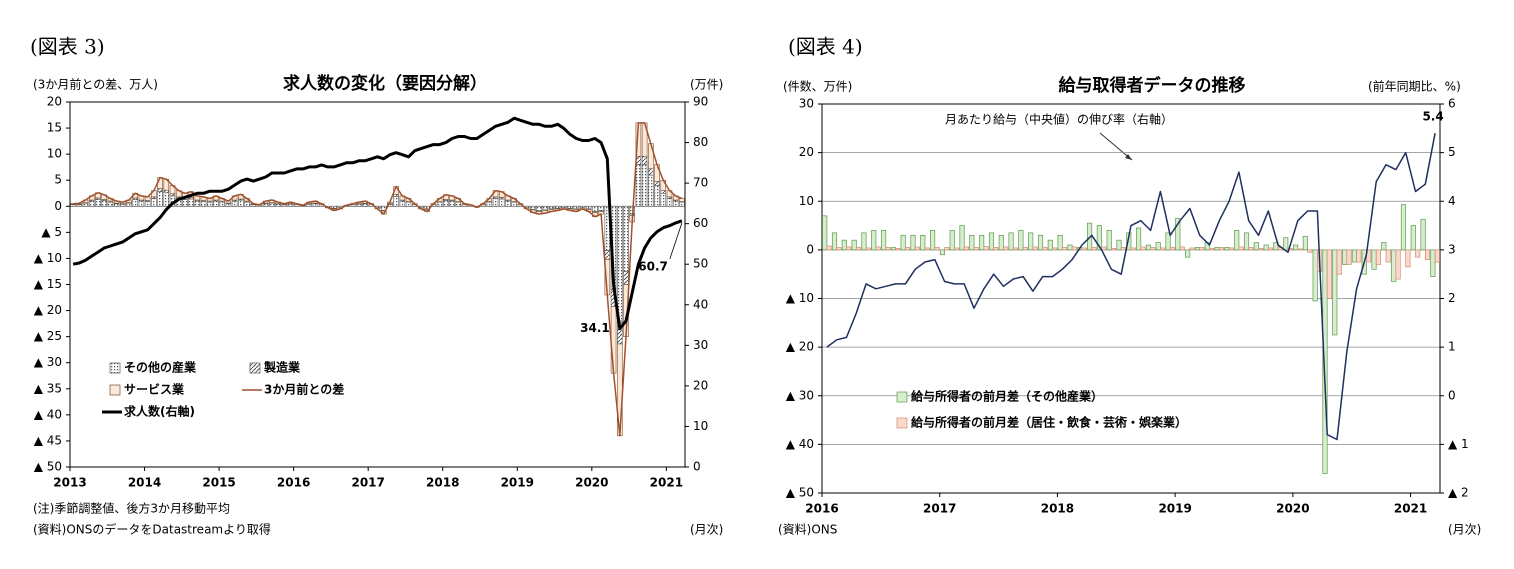 This screenshot has height=569, width=1514. What do you see at coordinates (1057, 509) in the screenshot?
I see `x-tick-label: 2018` at bounding box center [1057, 509].